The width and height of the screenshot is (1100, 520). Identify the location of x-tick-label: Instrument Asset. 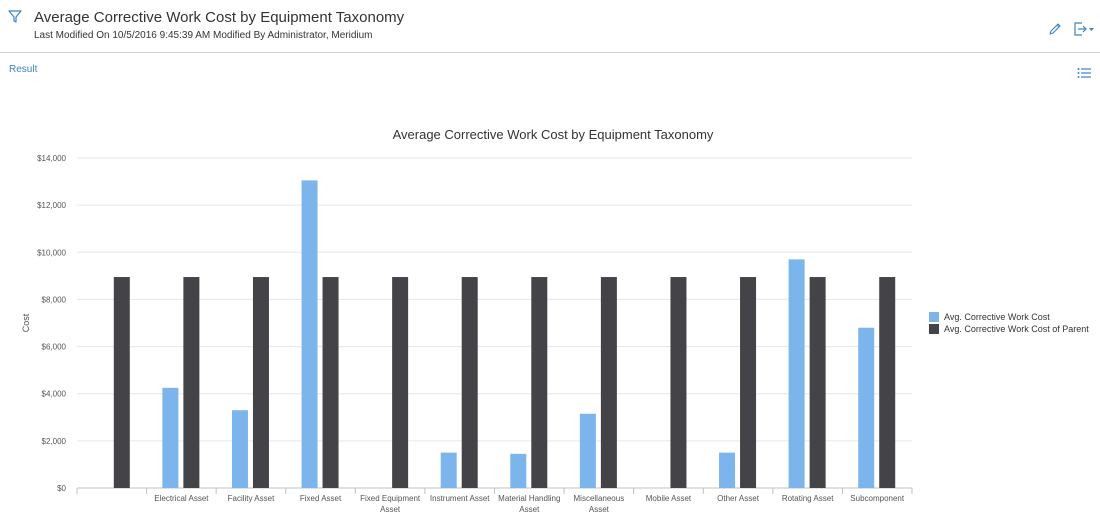
(460, 498).